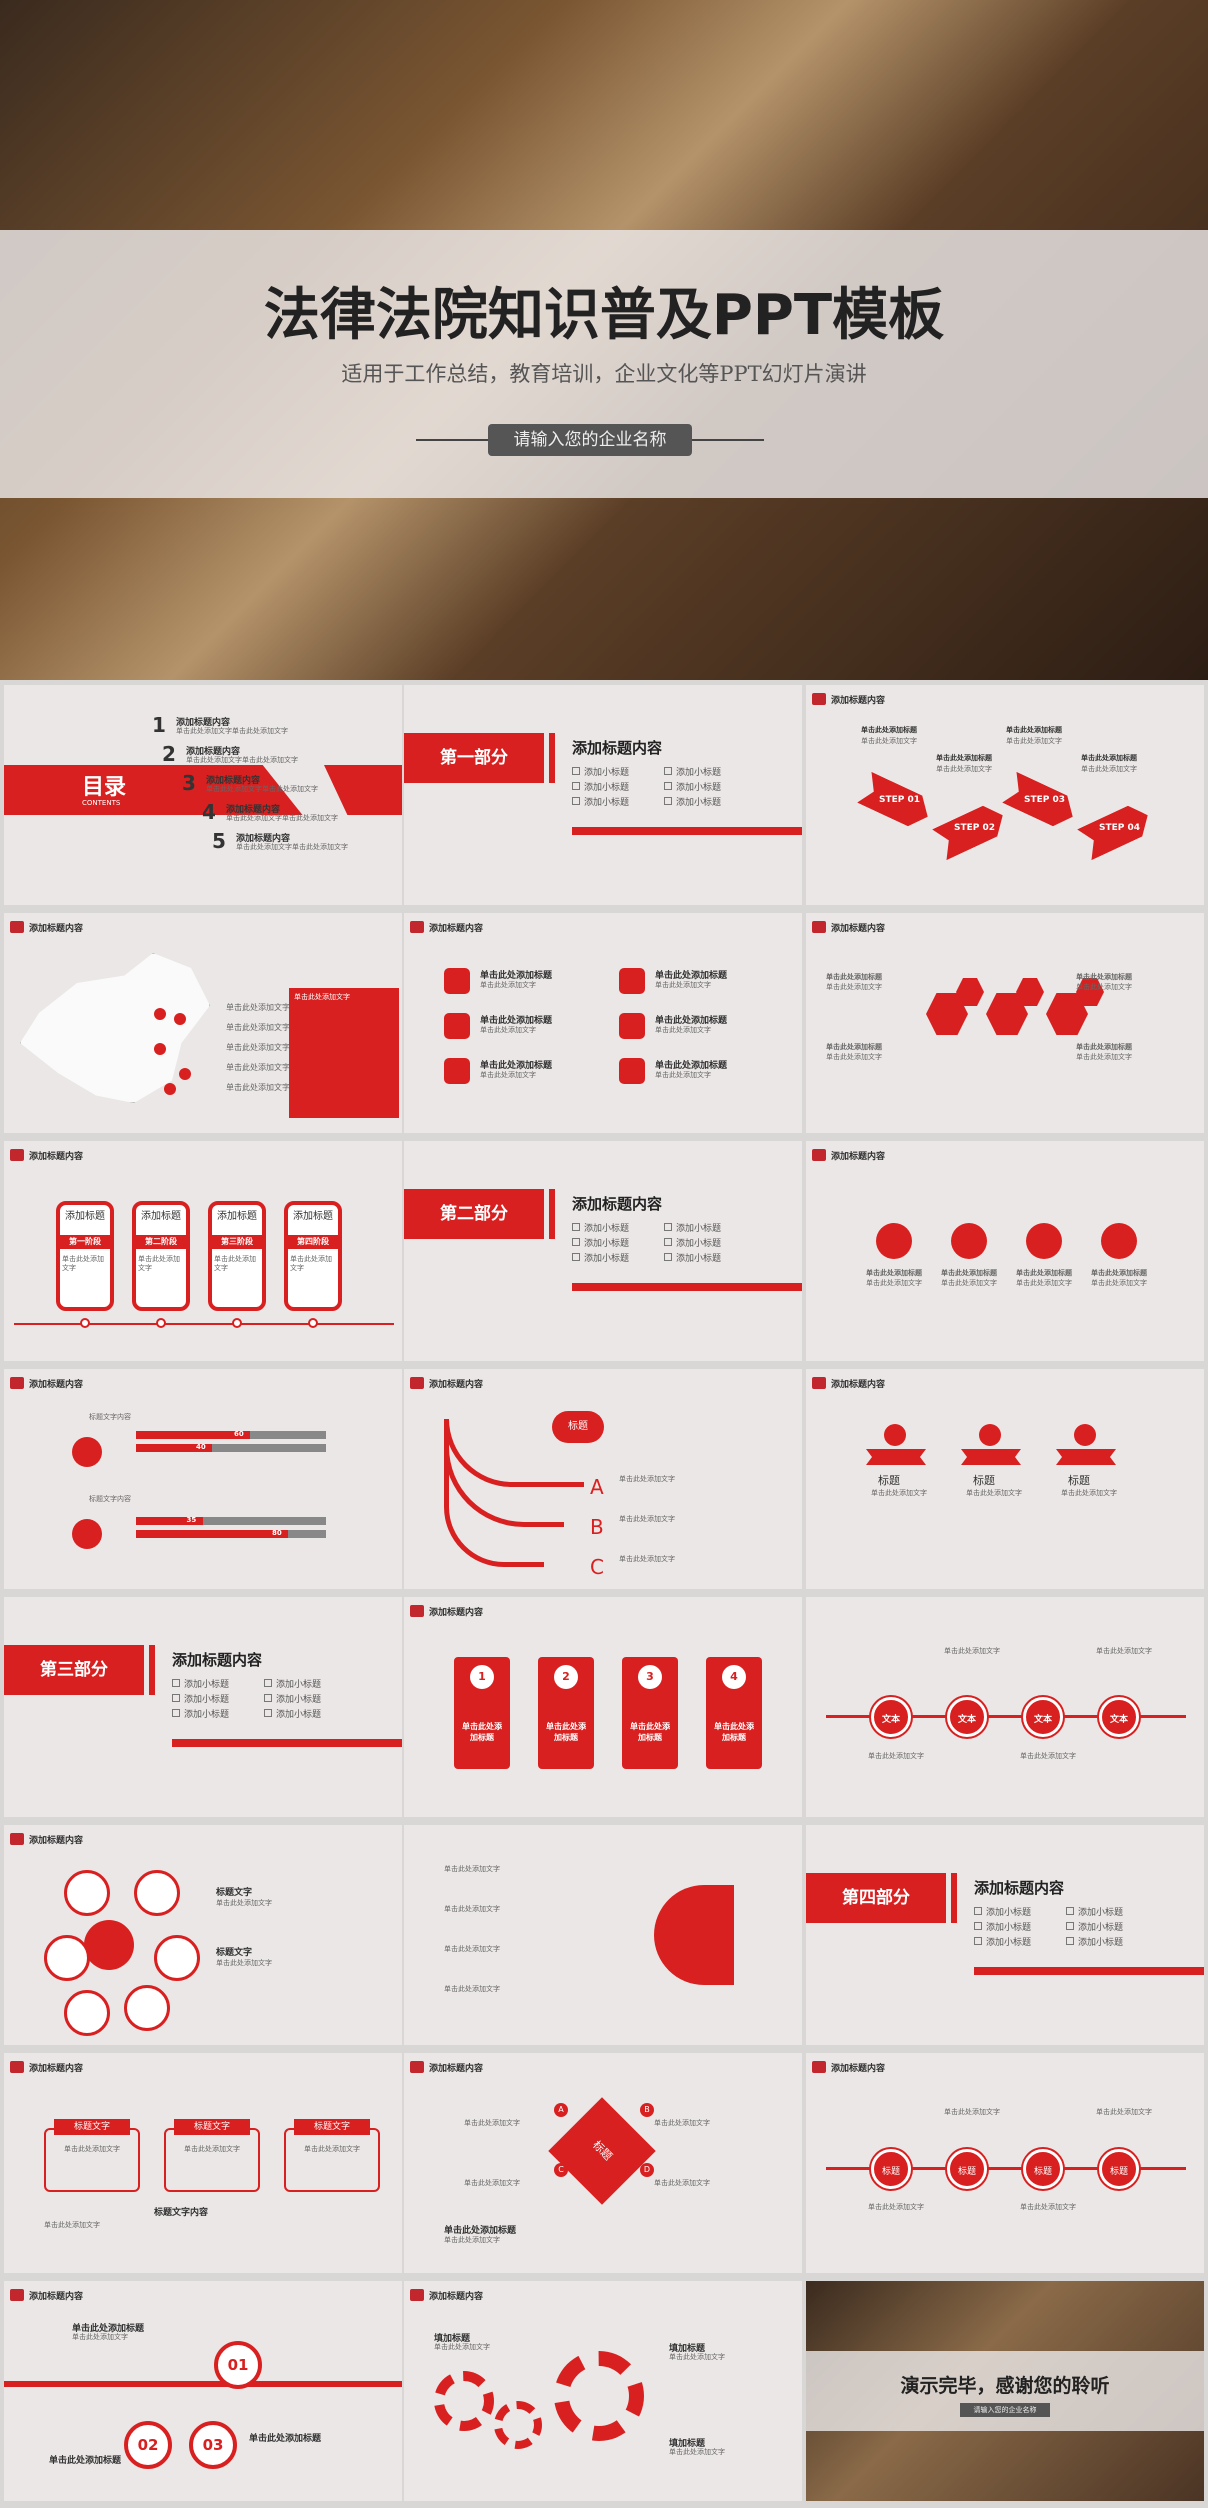 This screenshot has width=1208, height=2508. I want to click on ending-slide: 演示完毕，感谢您的聆听 请输入您的企业名称, so click(1005, 2391).